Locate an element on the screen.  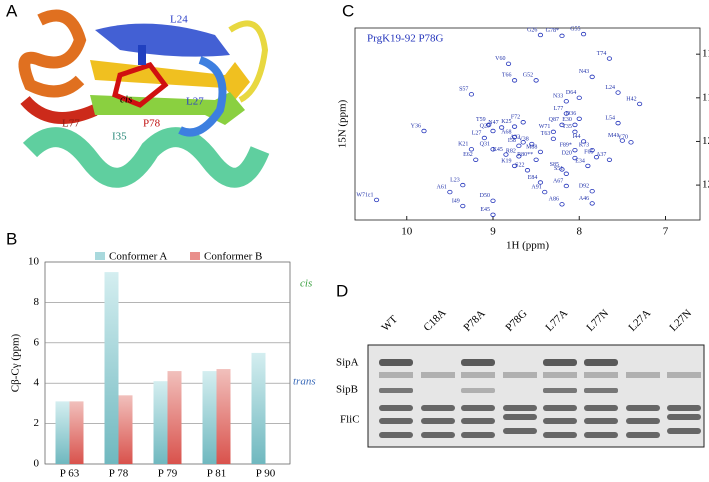
peak-label: A61 is located at coordinates (442, 187).